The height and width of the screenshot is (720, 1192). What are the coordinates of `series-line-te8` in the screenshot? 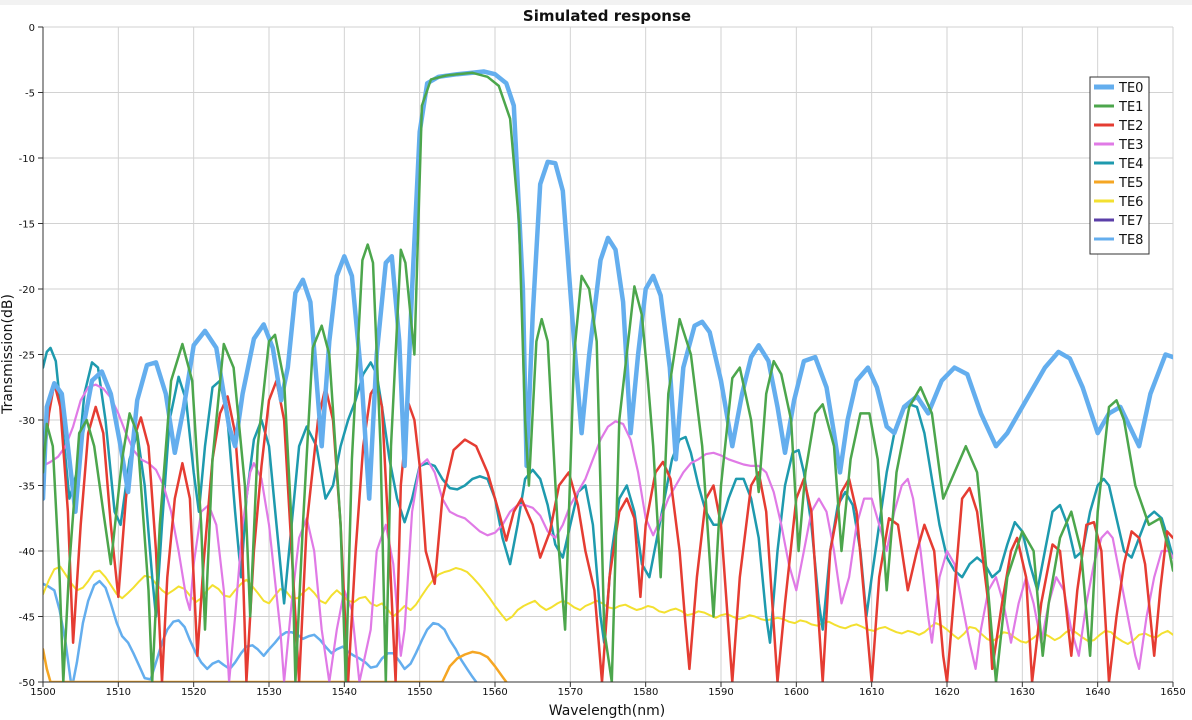 It's located at (260, 630).